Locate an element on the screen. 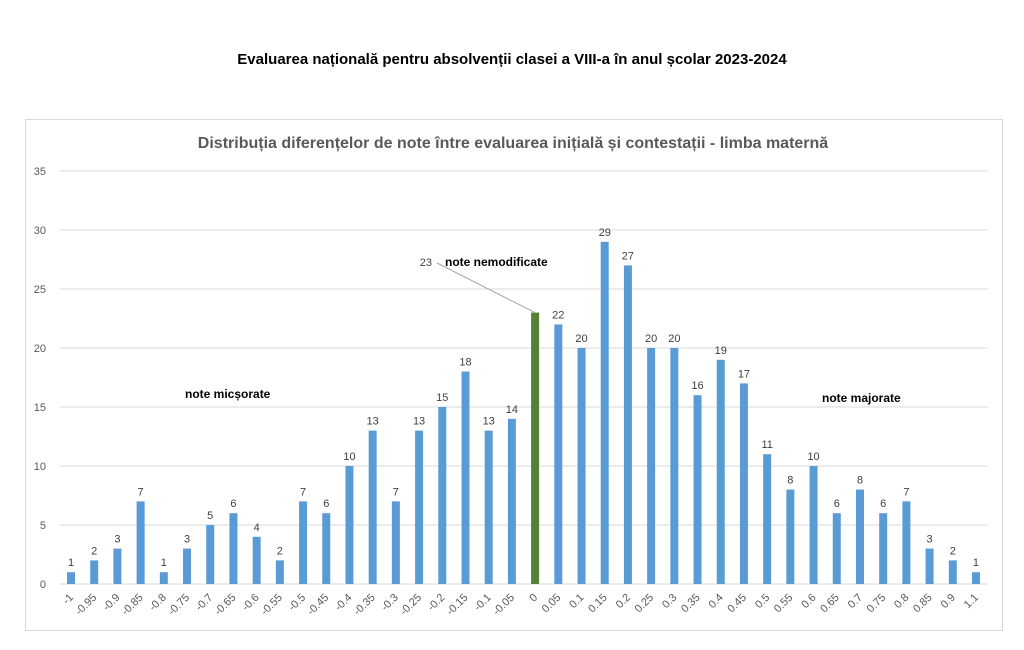  x-tick-label: 0.2 is located at coordinates (623, 601).